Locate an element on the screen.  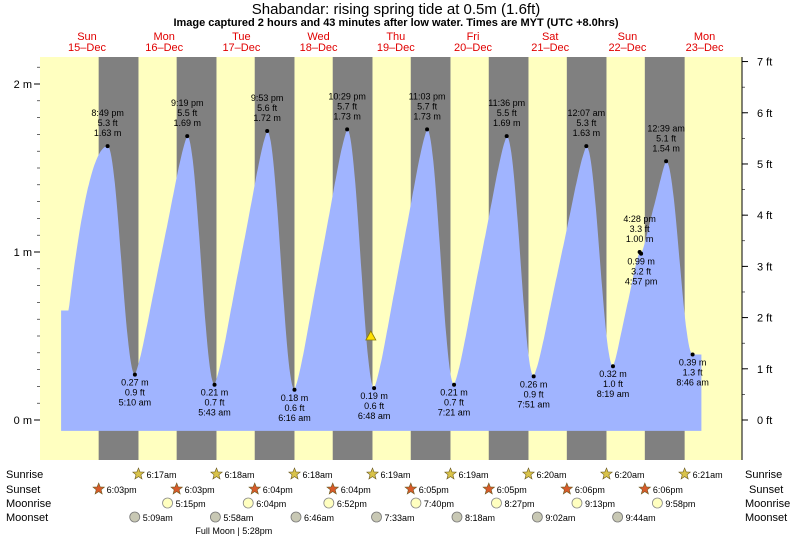
moonset-time: 6:46am is located at coordinates (319, 518).